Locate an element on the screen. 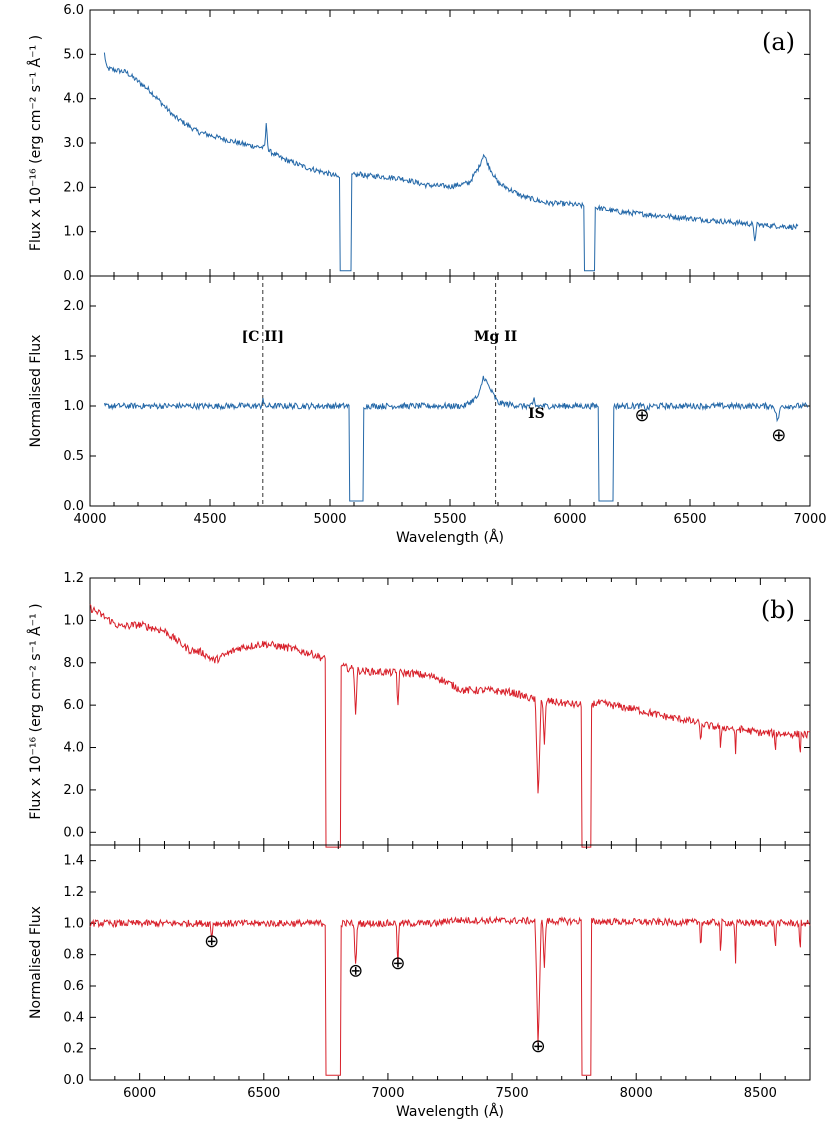  y-tick-label: 8.0 is located at coordinates (73, 663).